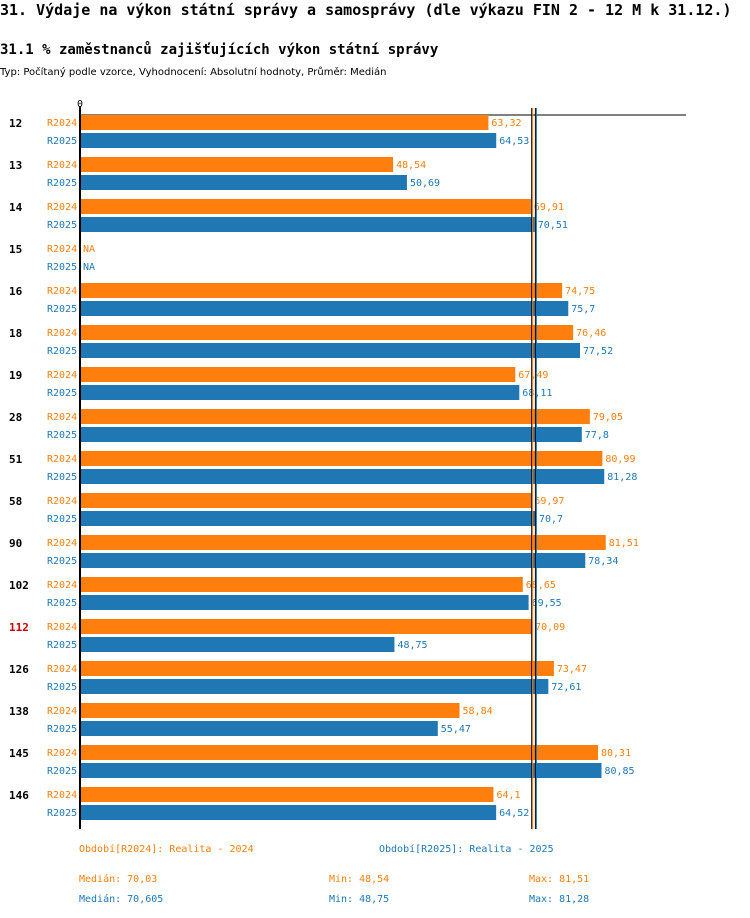  I want to click on category-label: 51, so click(16, 459).